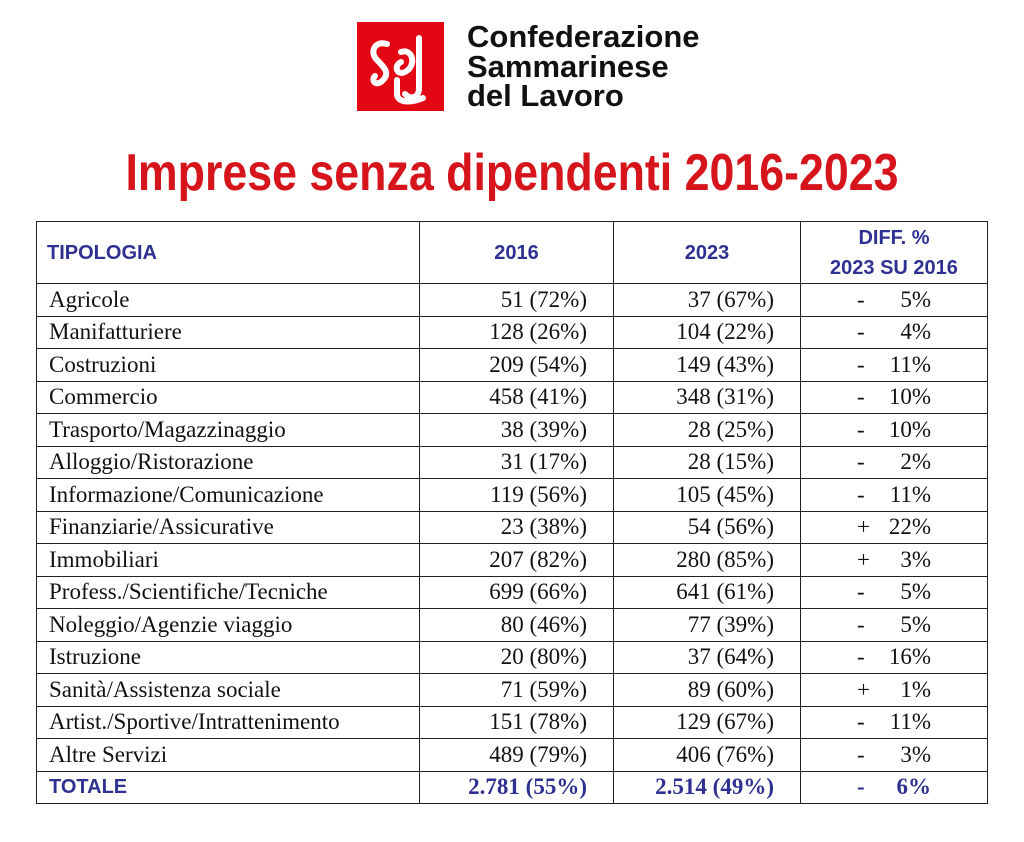  I want to click on table-row: Costruzioni 209 (54%) 149 (43%) -11%, so click(512, 365).